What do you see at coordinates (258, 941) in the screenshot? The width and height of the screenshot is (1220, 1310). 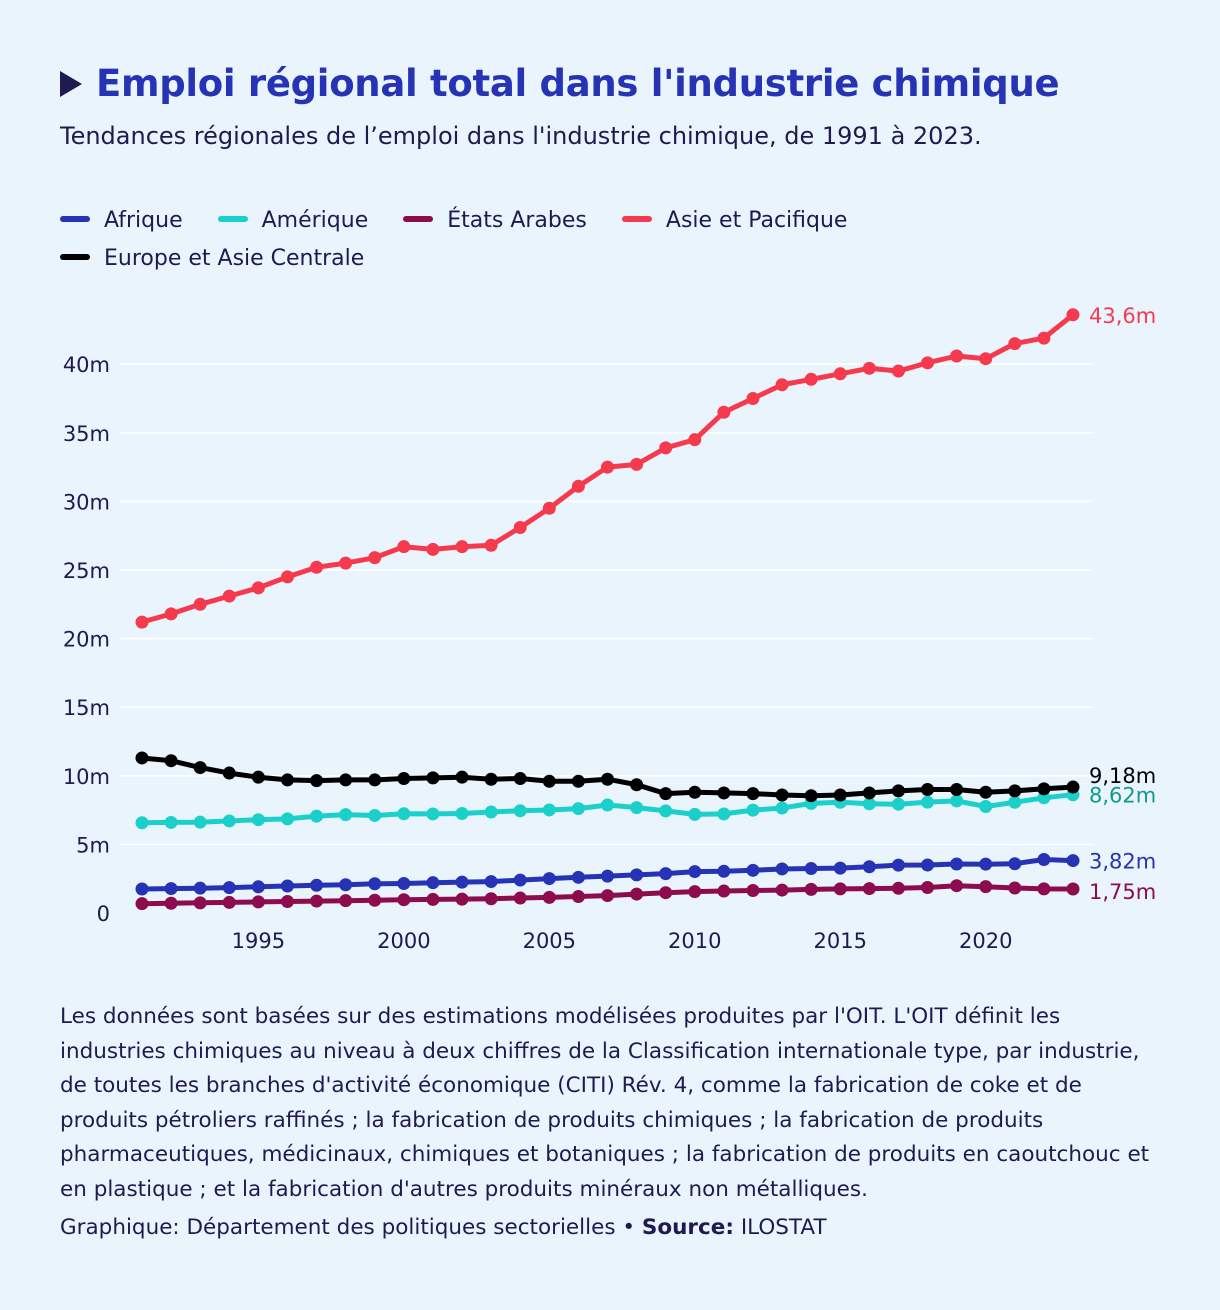 I see `x-tick-label: 1995` at bounding box center [258, 941].